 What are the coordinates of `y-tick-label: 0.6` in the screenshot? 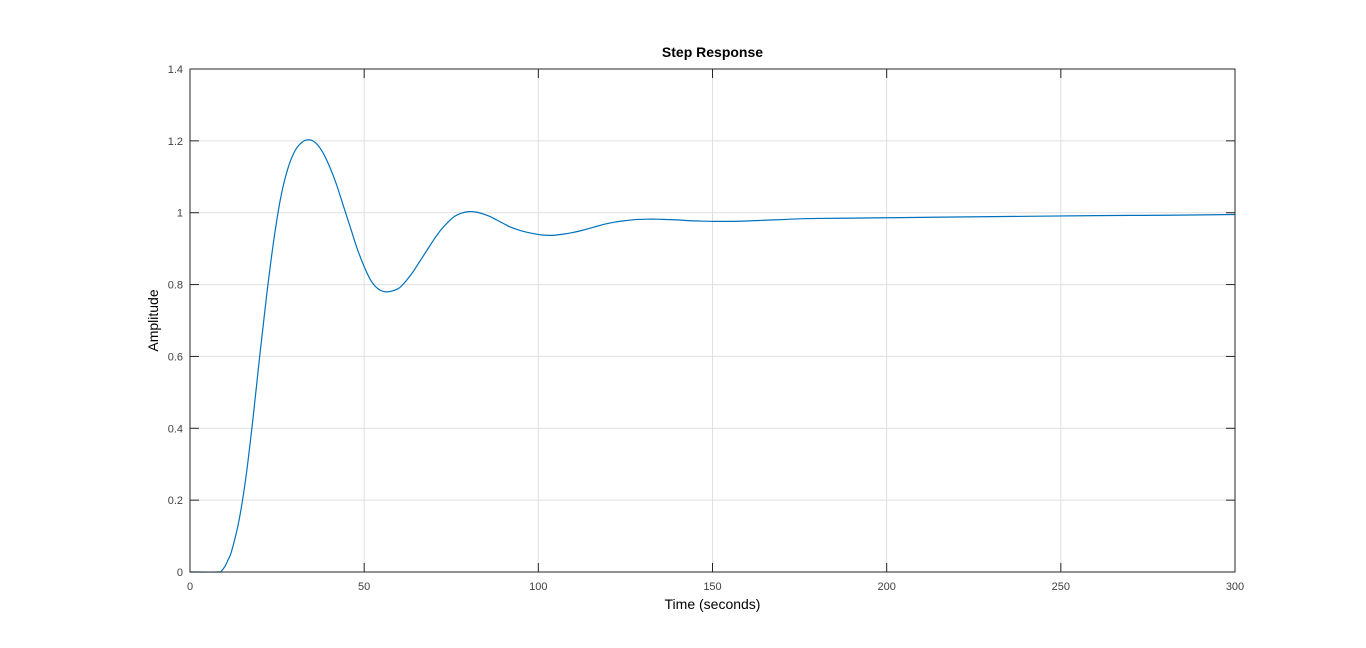 It's located at (175, 357).